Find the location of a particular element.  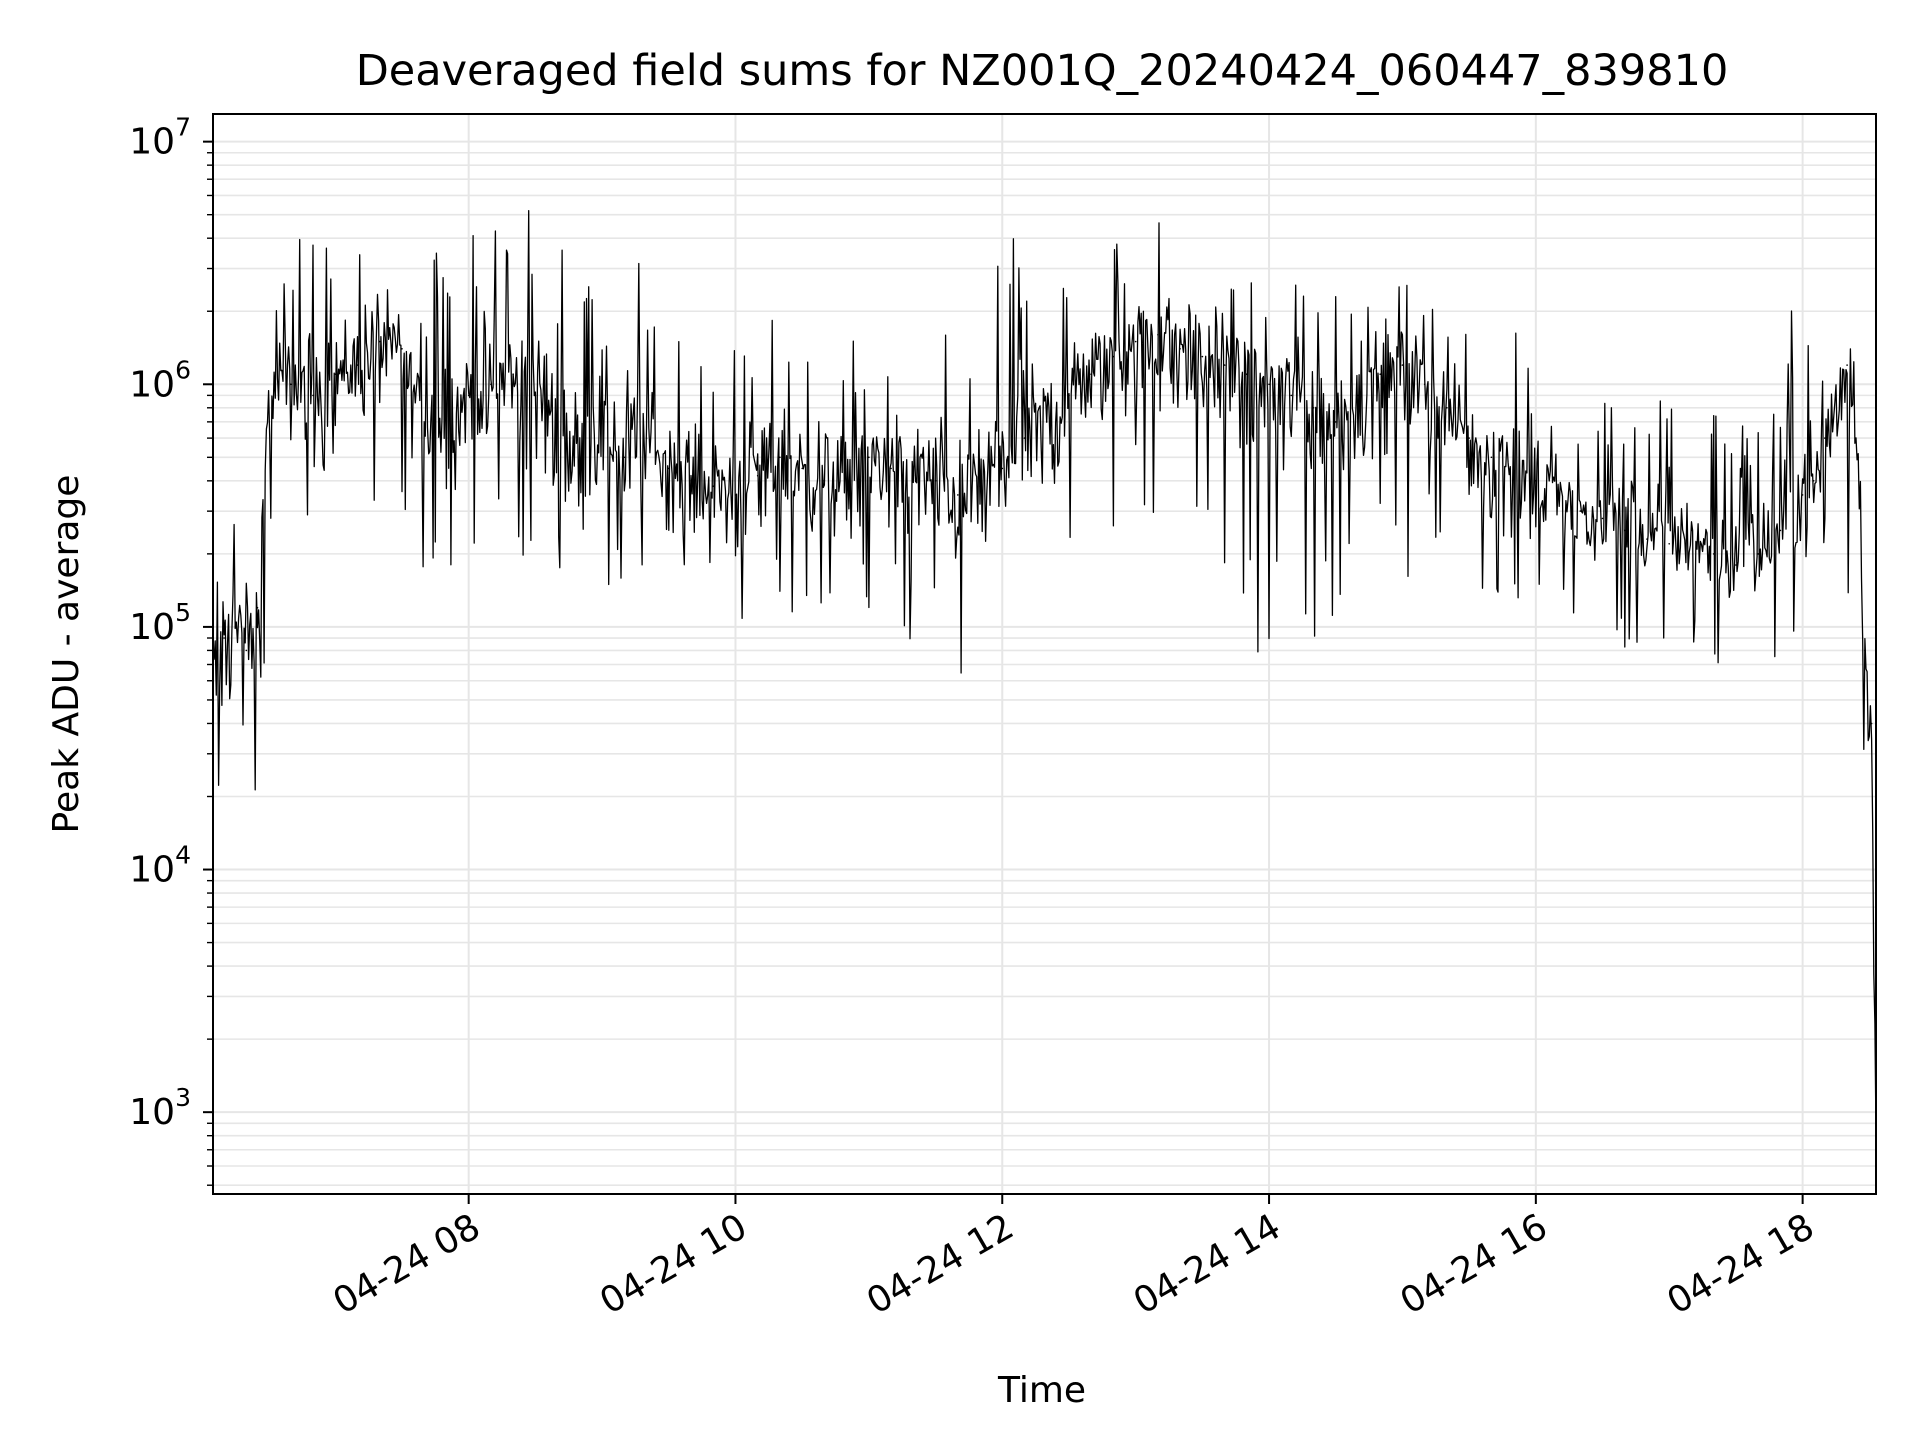

x-axis-label: Time is located at coordinates (1041, 1390).